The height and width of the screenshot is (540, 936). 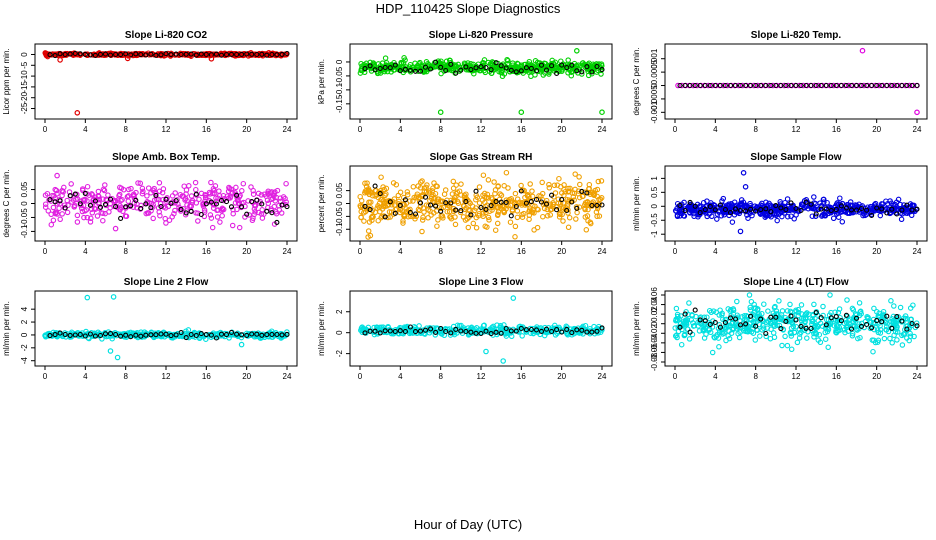 I want to click on x-tick-label: 0, so click(x=360, y=376).